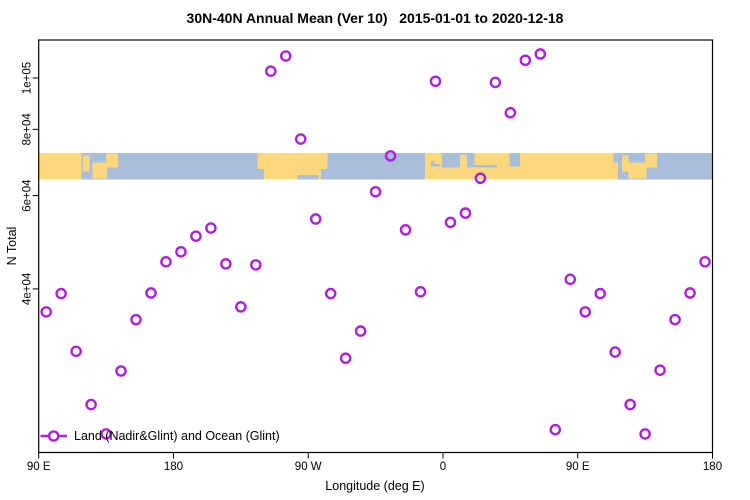  Describe the element at coordinates (443, 467) in the screenshot. I see `x-tick-label: 0` at that location.